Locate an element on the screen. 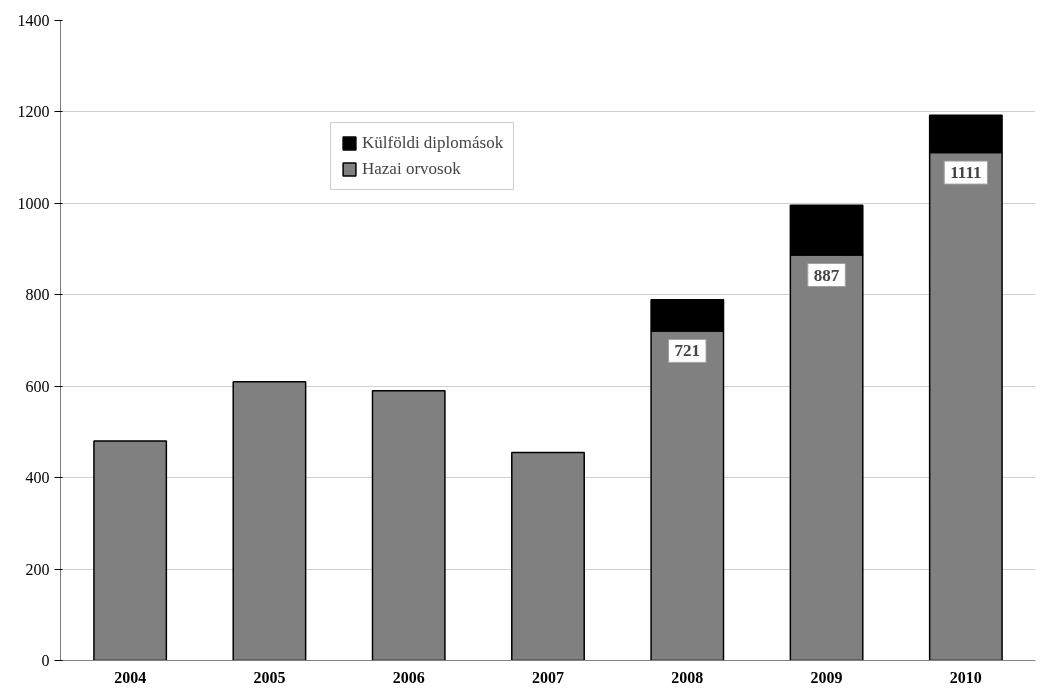 Image resolution: width=1044 pixels, height=689 pixels. x-tick-label: 2006 is located at coordinates (408, 677).